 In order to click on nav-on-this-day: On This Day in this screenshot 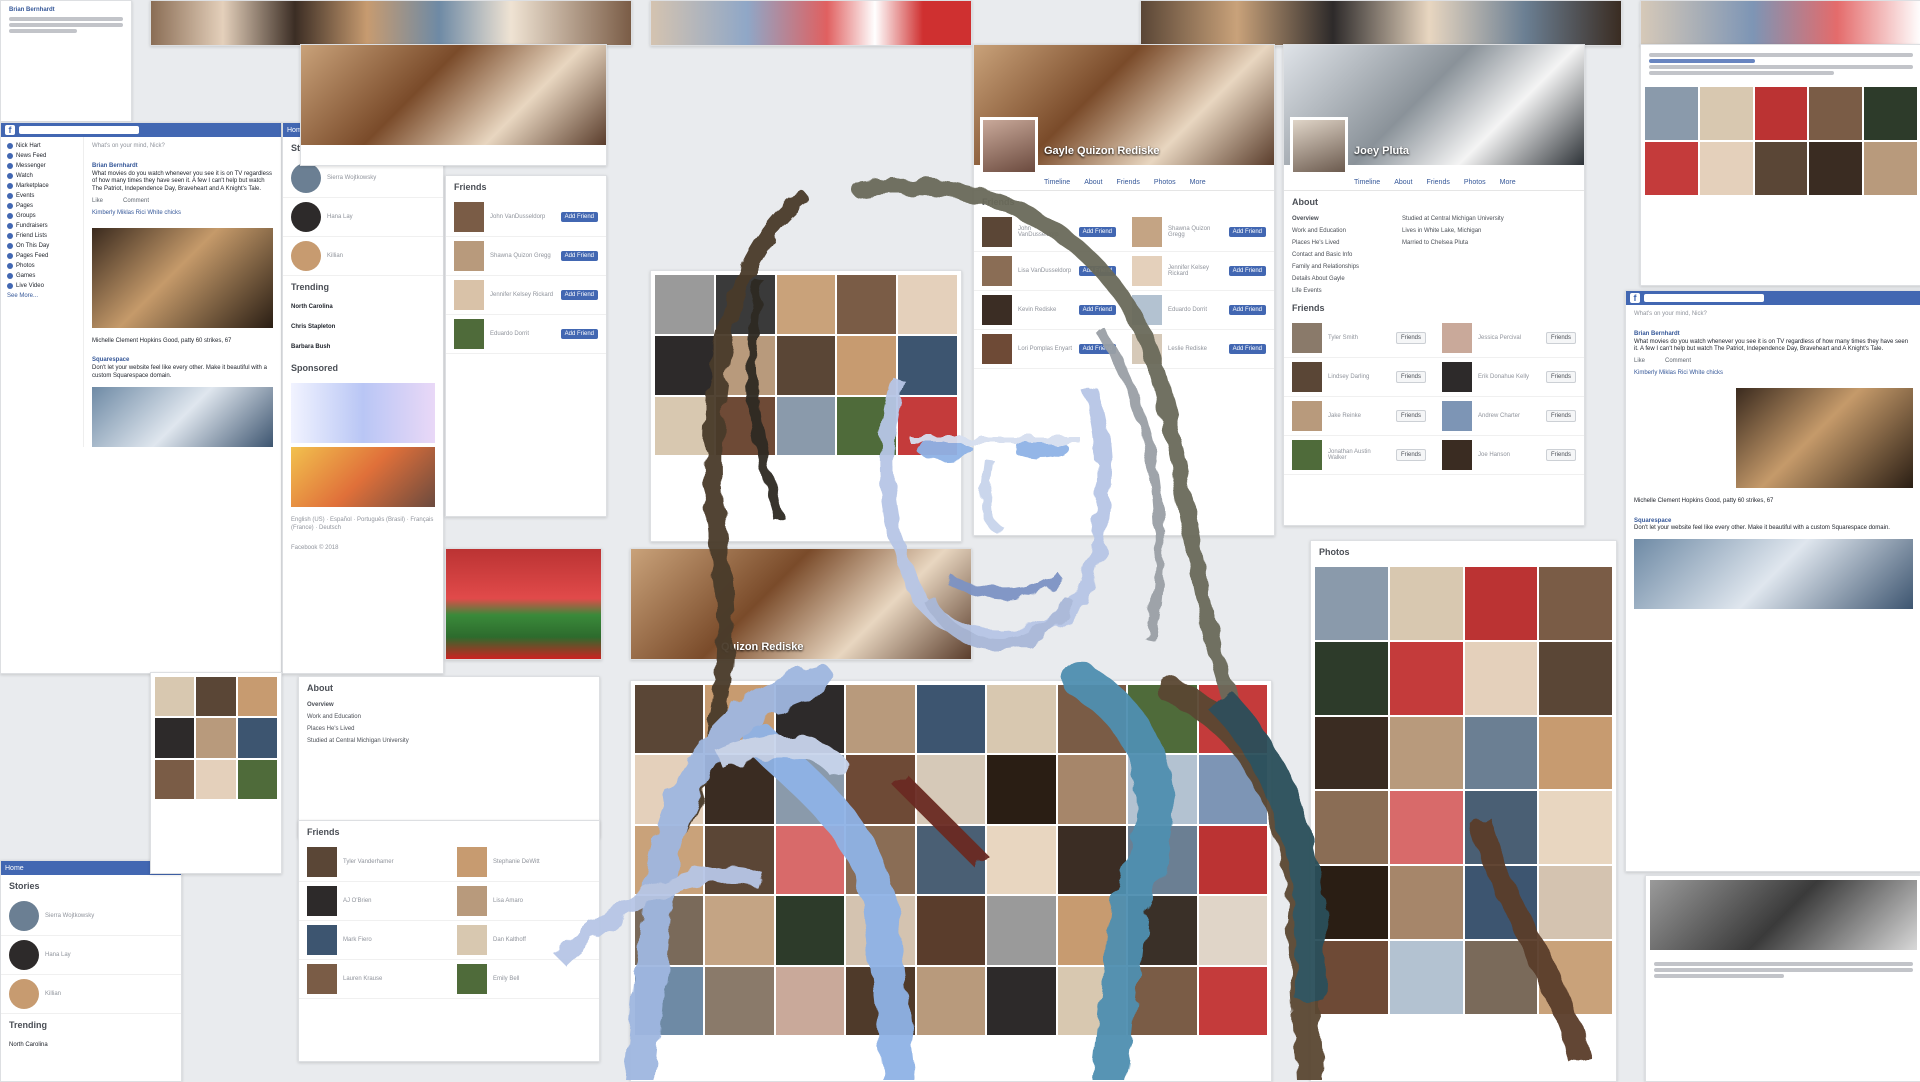, I will do `click(42, 246)`.